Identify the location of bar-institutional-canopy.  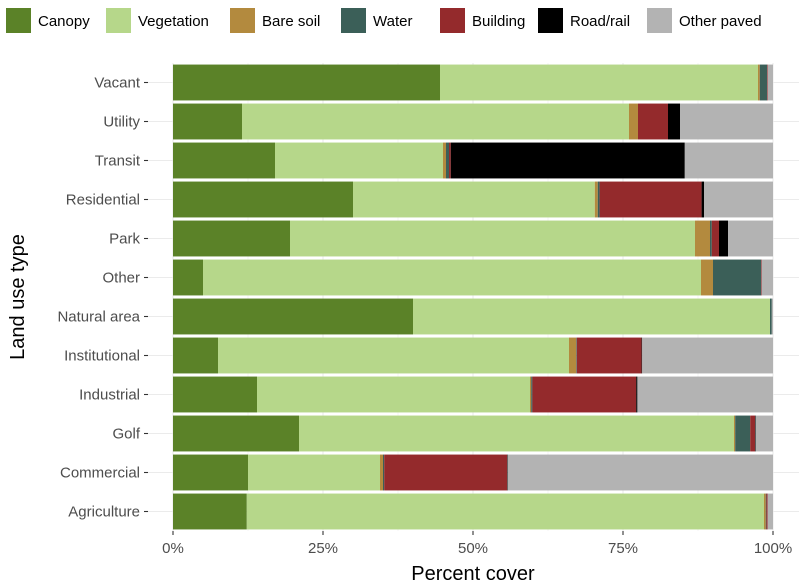
(195, 355).